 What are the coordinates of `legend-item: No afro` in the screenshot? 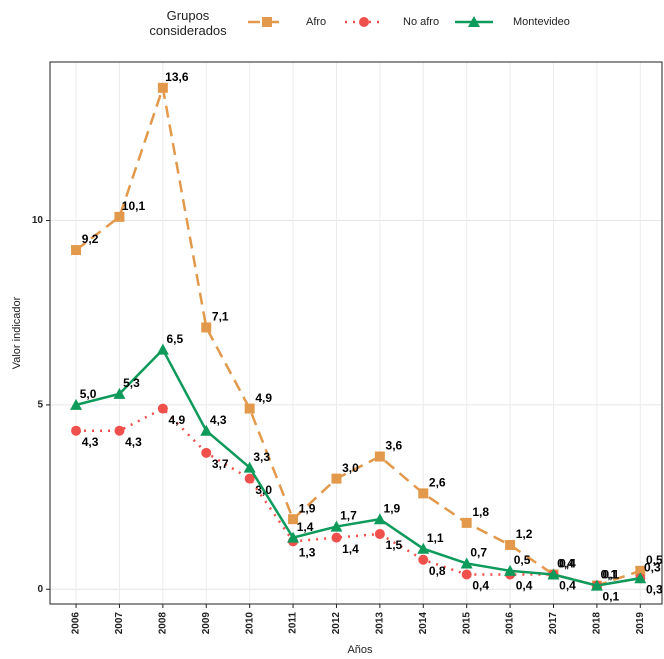 It's located at (392, 22).